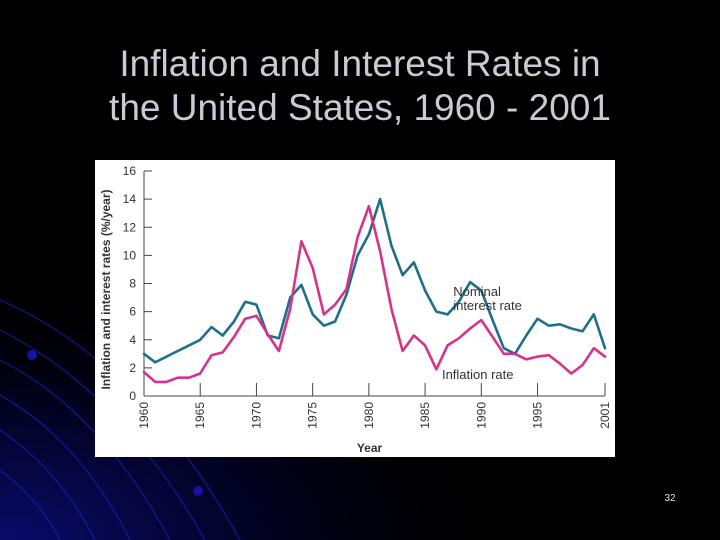 The height and width of the screenshot is (540, 720). I want to click on x-axis-title: Year, so click(370, 448).